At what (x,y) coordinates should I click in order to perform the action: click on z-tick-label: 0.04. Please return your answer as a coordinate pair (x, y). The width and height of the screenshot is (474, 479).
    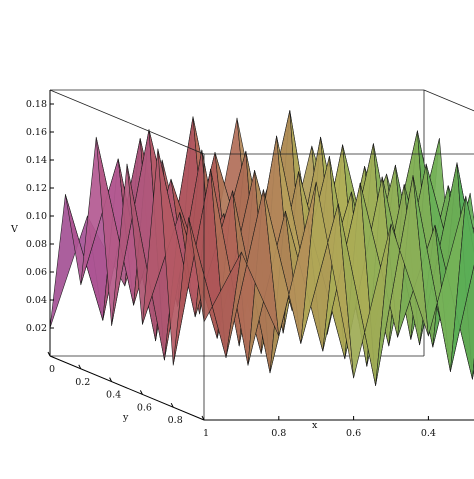
    Looking at the image, I should click on (36, 300).